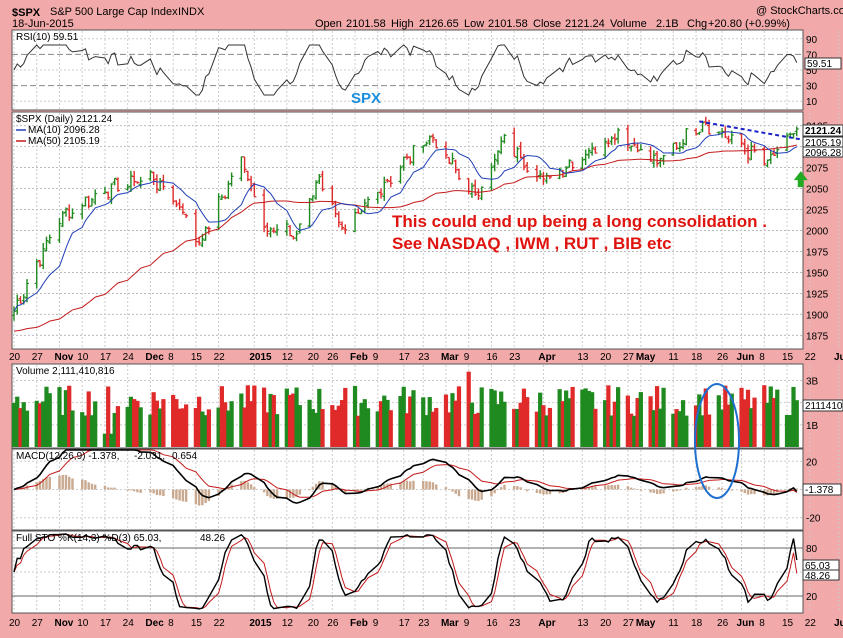  What do you see at coordinates (823, 64) in the screenshot?
I see `rsi-value-tag: 59.51` at bounding box center [823, 64].